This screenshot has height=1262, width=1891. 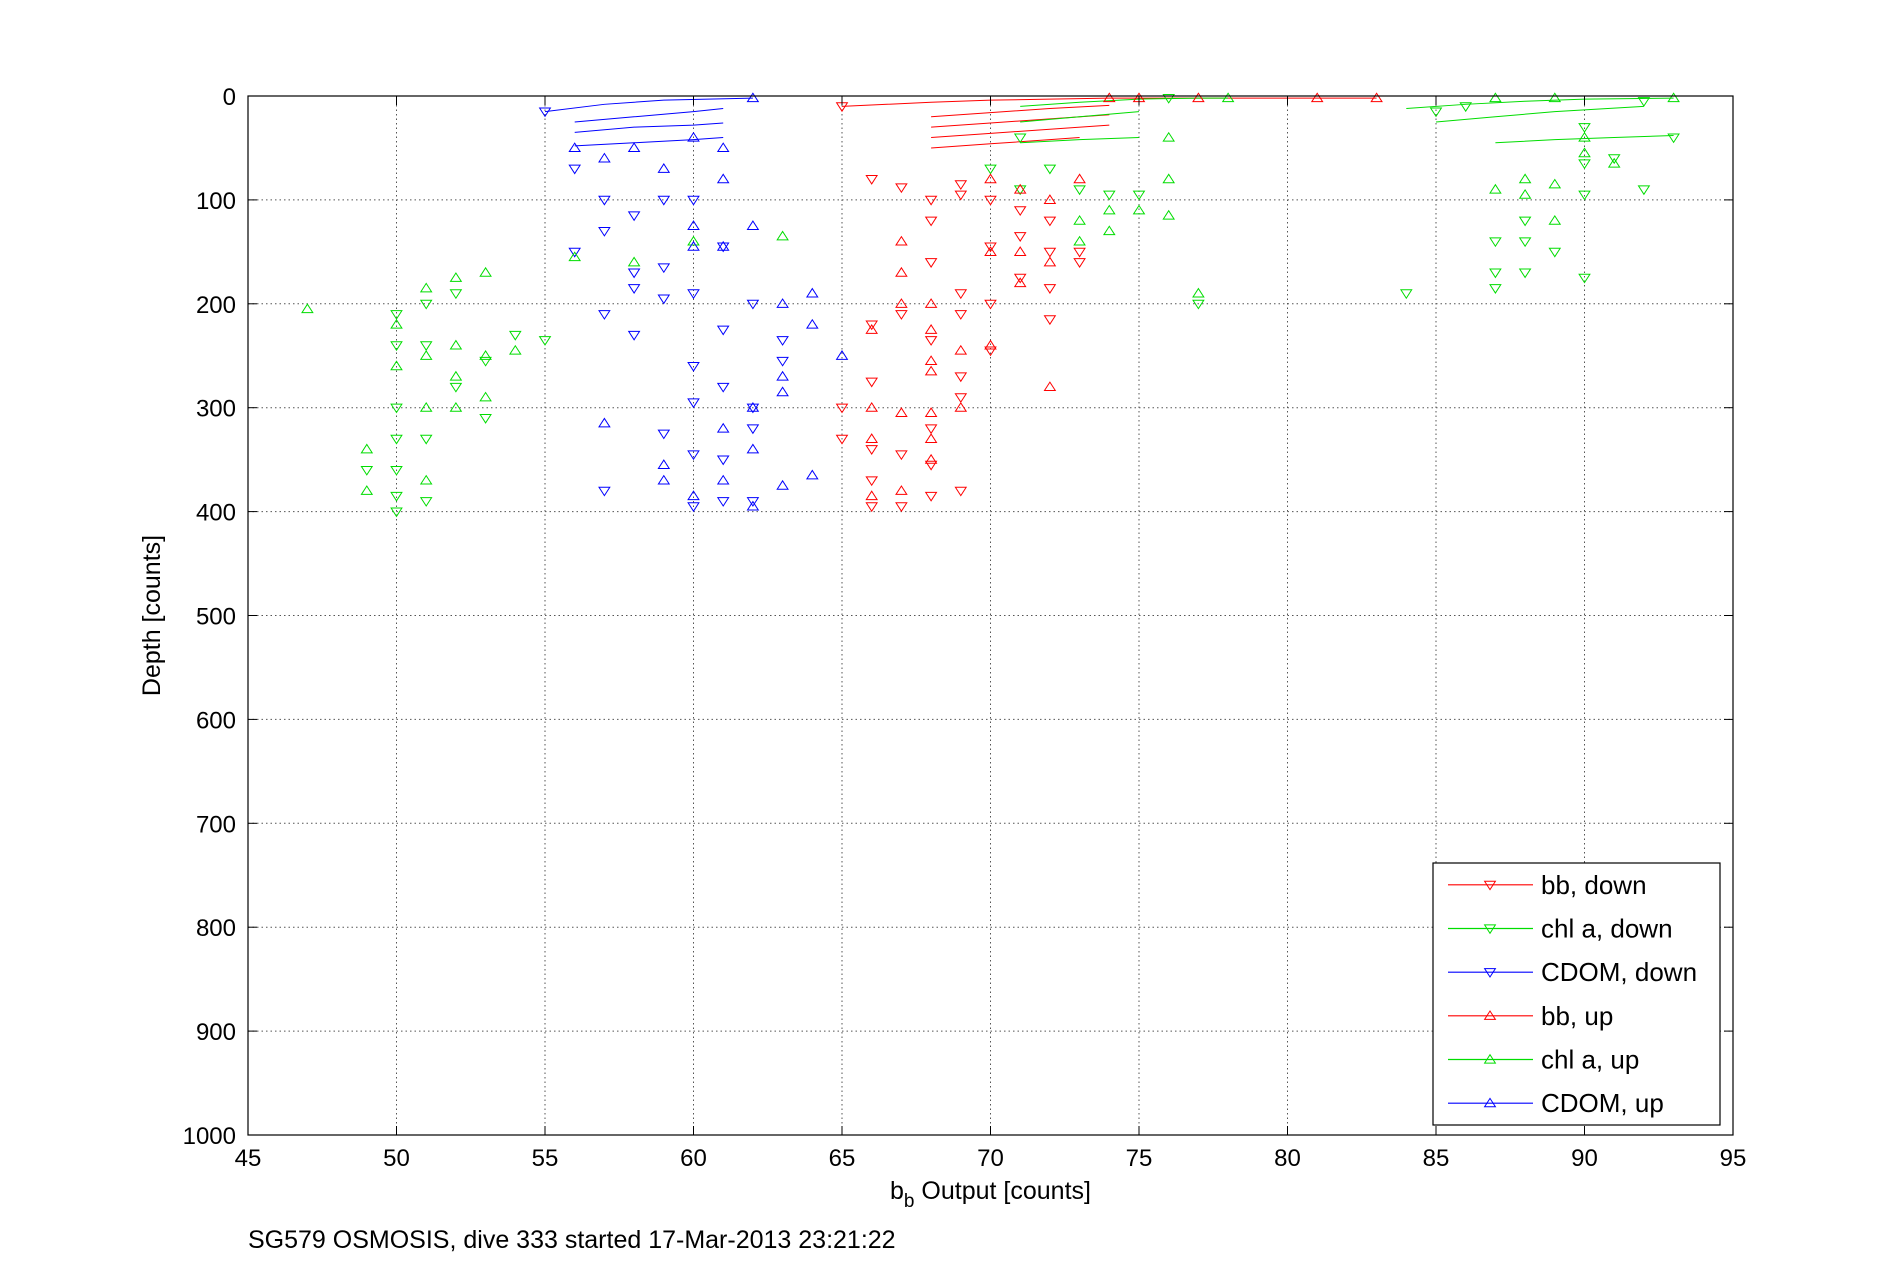 What do you see at coordinates (1576, 994) in the screenshot?
I see `legend-box` at bounding box center [1576, 994].